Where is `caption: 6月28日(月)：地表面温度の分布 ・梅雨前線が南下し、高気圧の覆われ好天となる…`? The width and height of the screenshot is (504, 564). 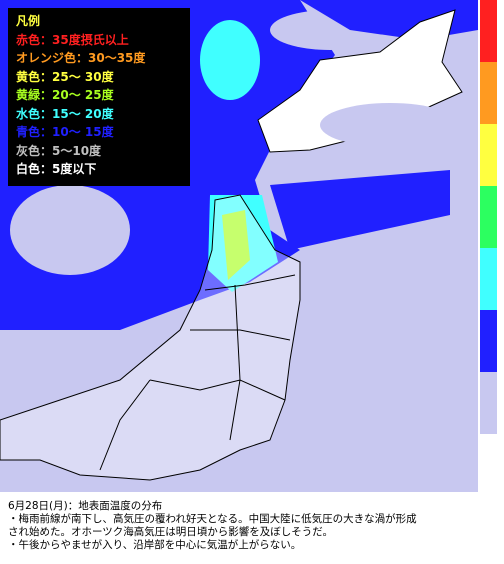
caption: 6月28日(月)：地表面温度の分布 ・梅雨前線が南下し、高気圧の覆われ好天となる… is located at coordinates (212, 526).